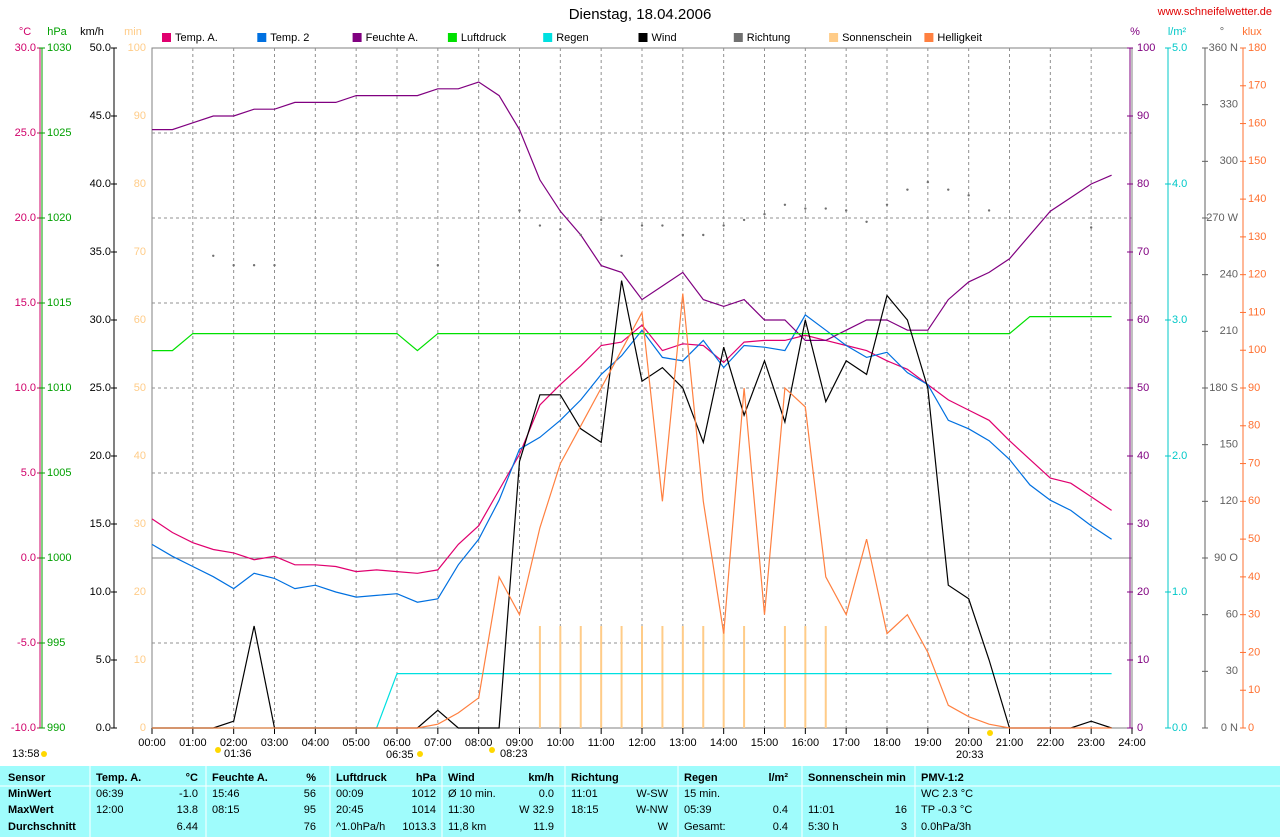 This screenshot has height=837, width=1280. Describe the element at coordinates (25, 48) in the screenshot. I see `y-tick-label: 30.0` at that location.